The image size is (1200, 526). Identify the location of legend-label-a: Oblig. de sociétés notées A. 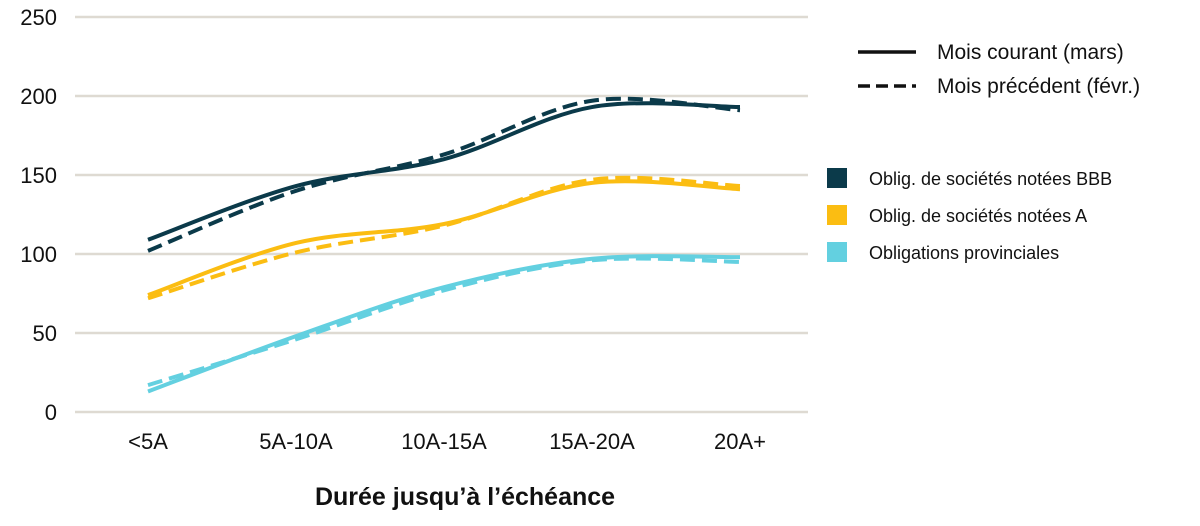
(978, 216).